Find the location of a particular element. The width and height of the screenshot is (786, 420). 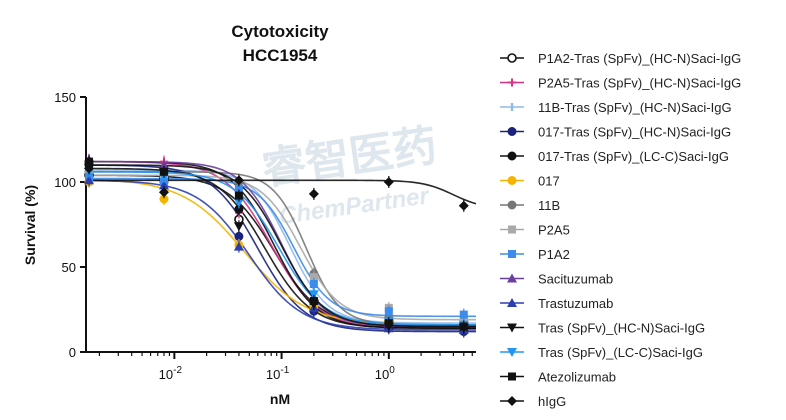

legend-label: 11B-Tras (SpFv)_(HC-N)Saci-IgG is located at coordinates (635, 107).